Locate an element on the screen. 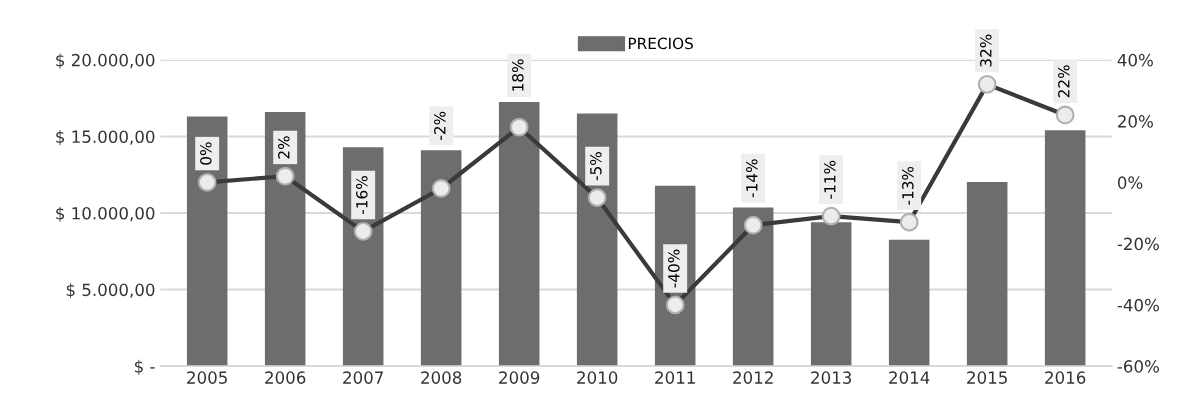 The height and width of the screenshot is (410, 1188). legend-label: PRECIOS is located at coordinates (660, 43).